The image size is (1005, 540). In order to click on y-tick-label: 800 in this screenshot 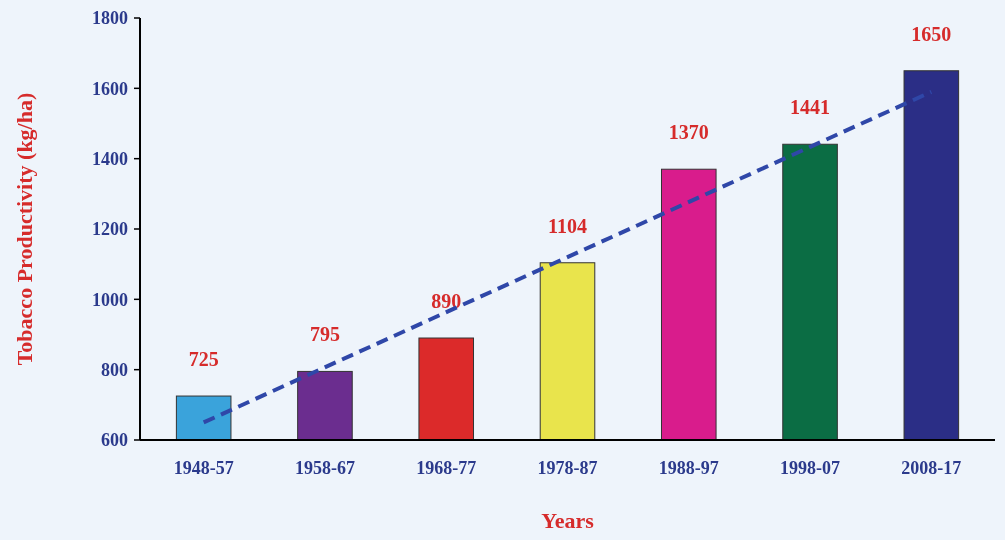, I will do `click(114, 369)`.